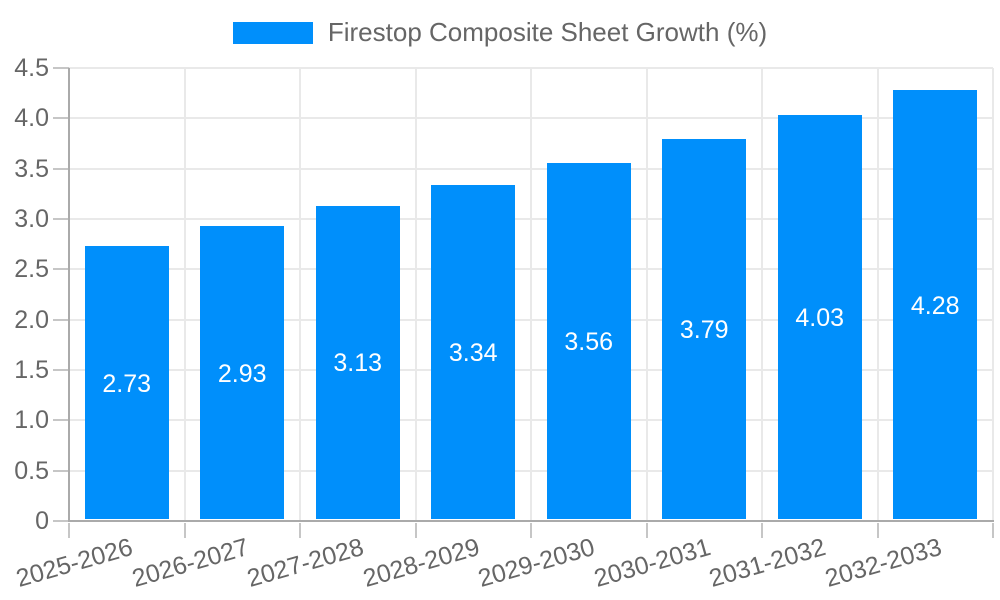  Describe the element at coordinates (305, 563) in the screenshot. I see `x-tick-label: 2027-2028` at that location.